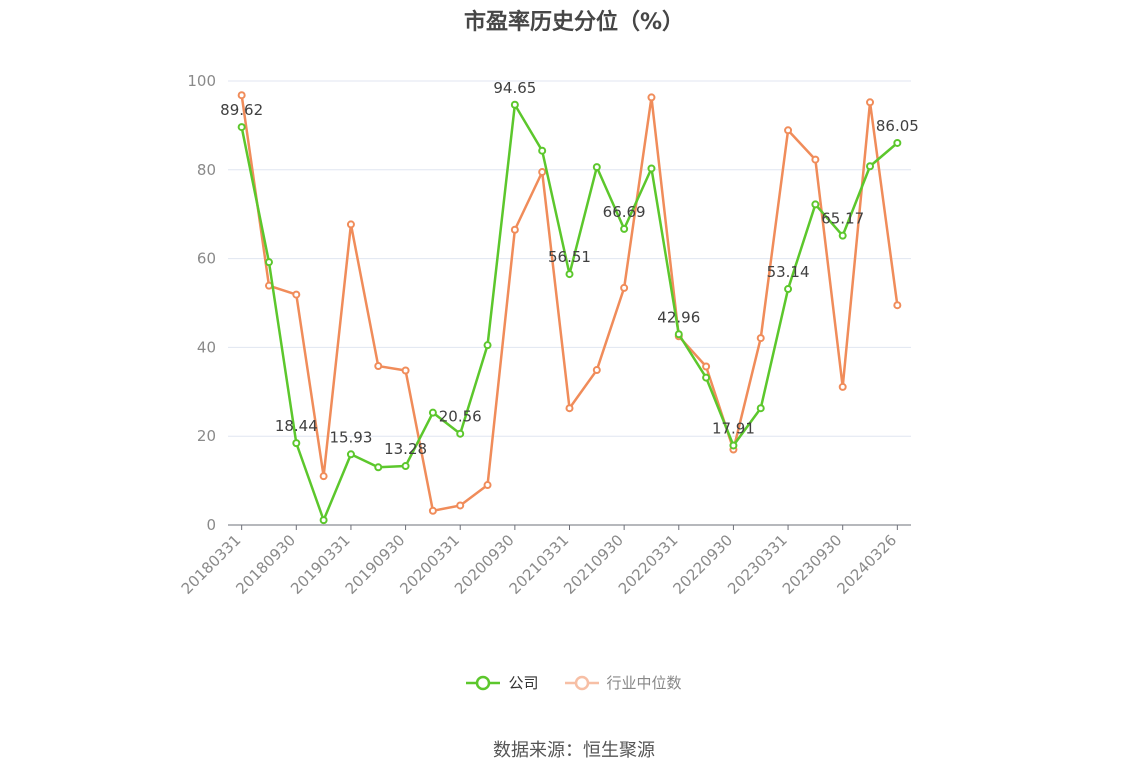 Image resolution: width=1148 pixels, height=776 pixels. Describe the element at coordinates (201, 81) in the screenshot. I see `y-tick-label: 100` at that location.